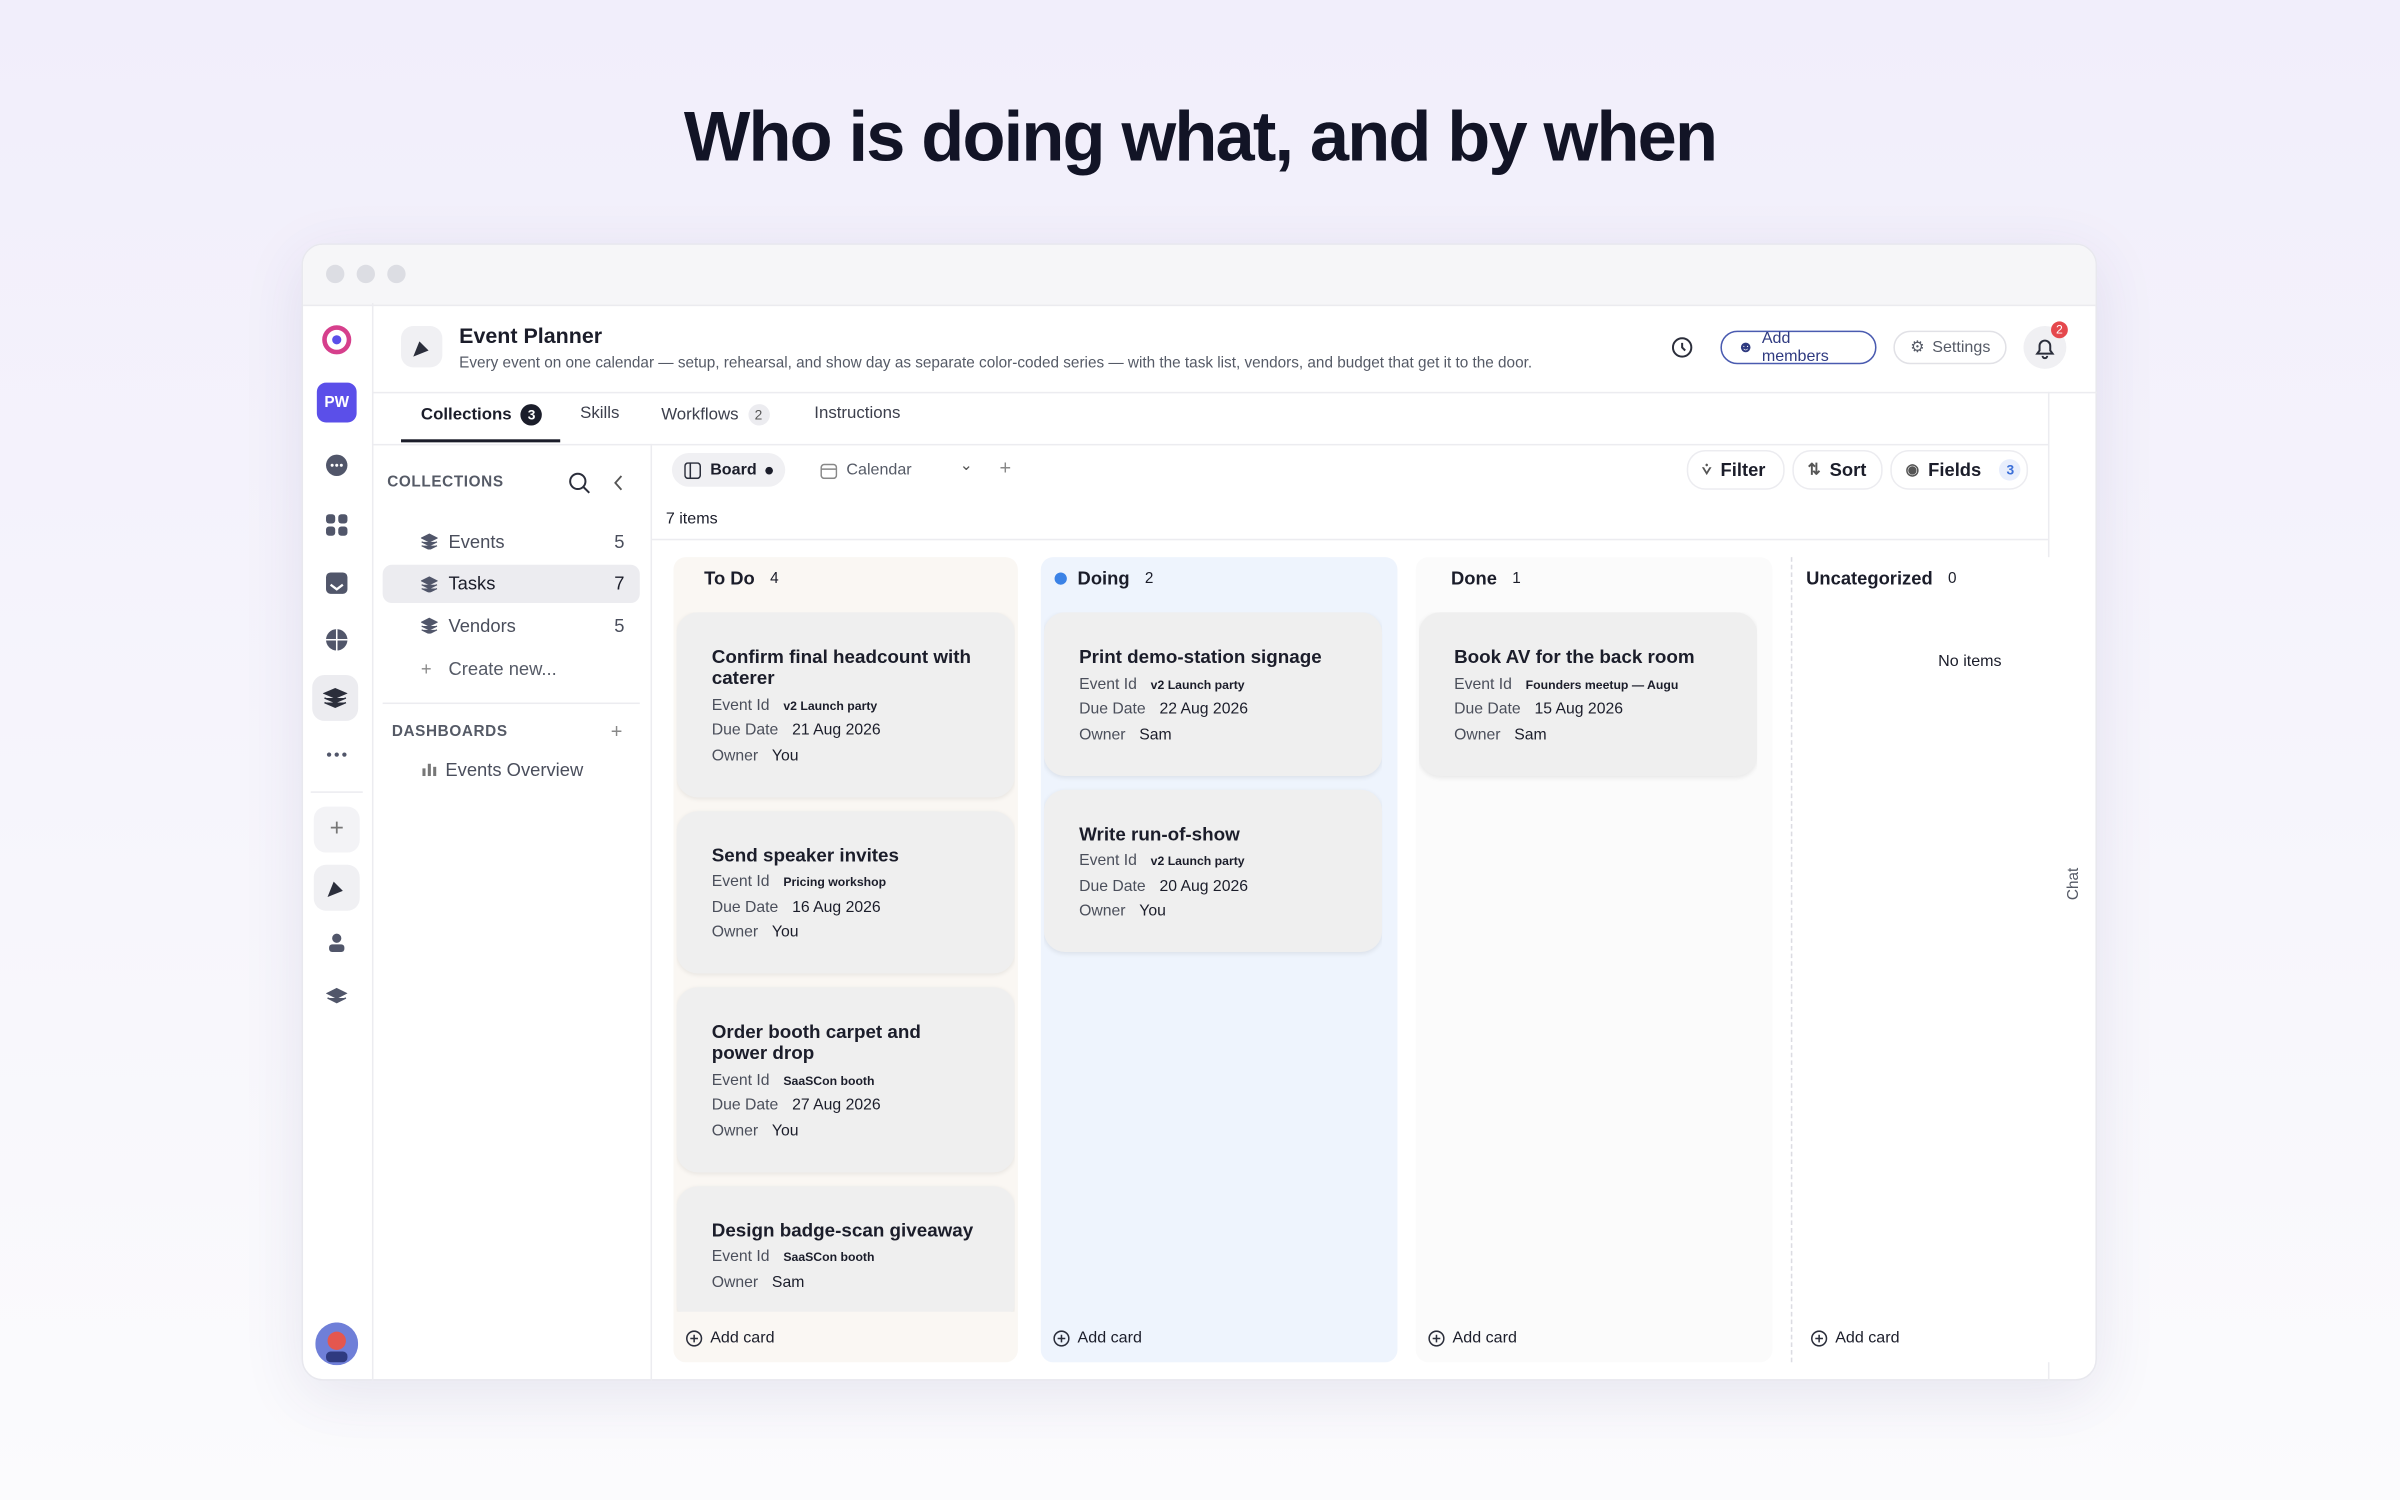  Describe the element at coordinates (1197, 861) in the screenshot. I see `field-value: v2 Launch party` at that location.